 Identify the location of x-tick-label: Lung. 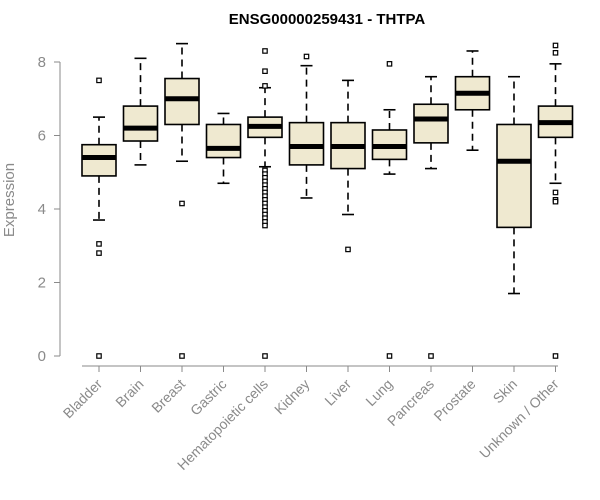
(378, 392).